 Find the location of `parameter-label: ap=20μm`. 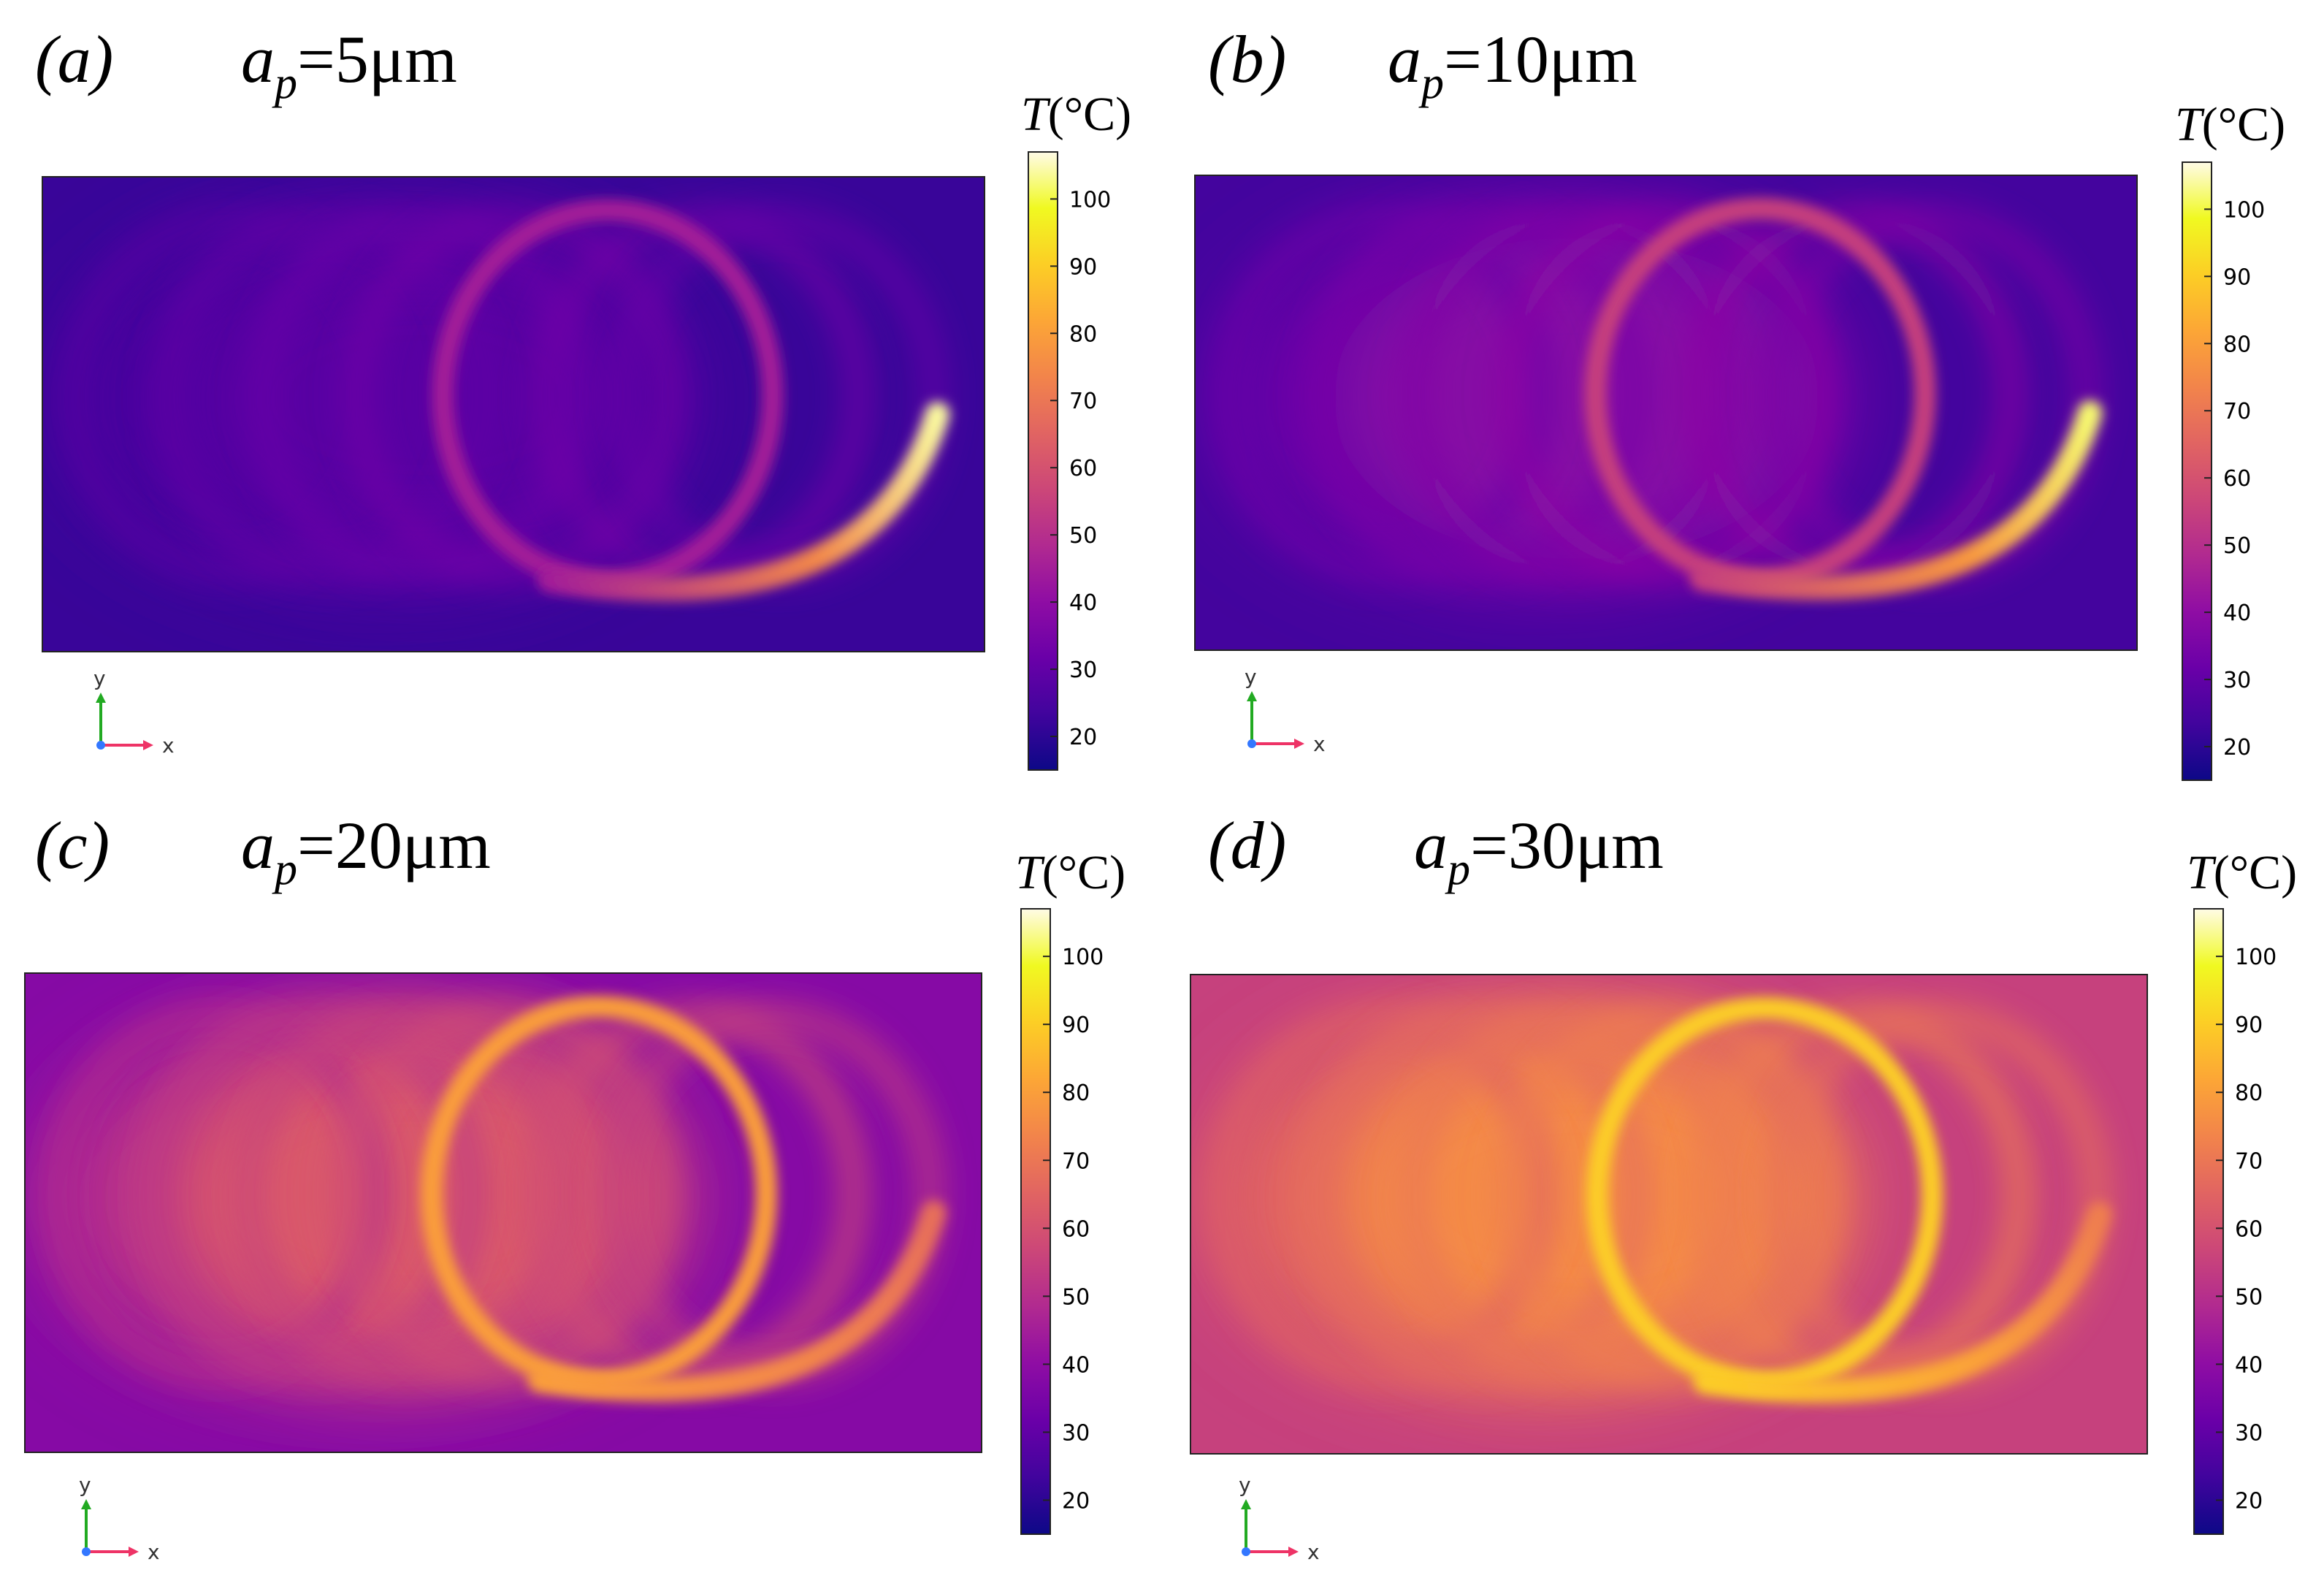

parameter-label: ap=20μm is located at coordinates (366, 851).